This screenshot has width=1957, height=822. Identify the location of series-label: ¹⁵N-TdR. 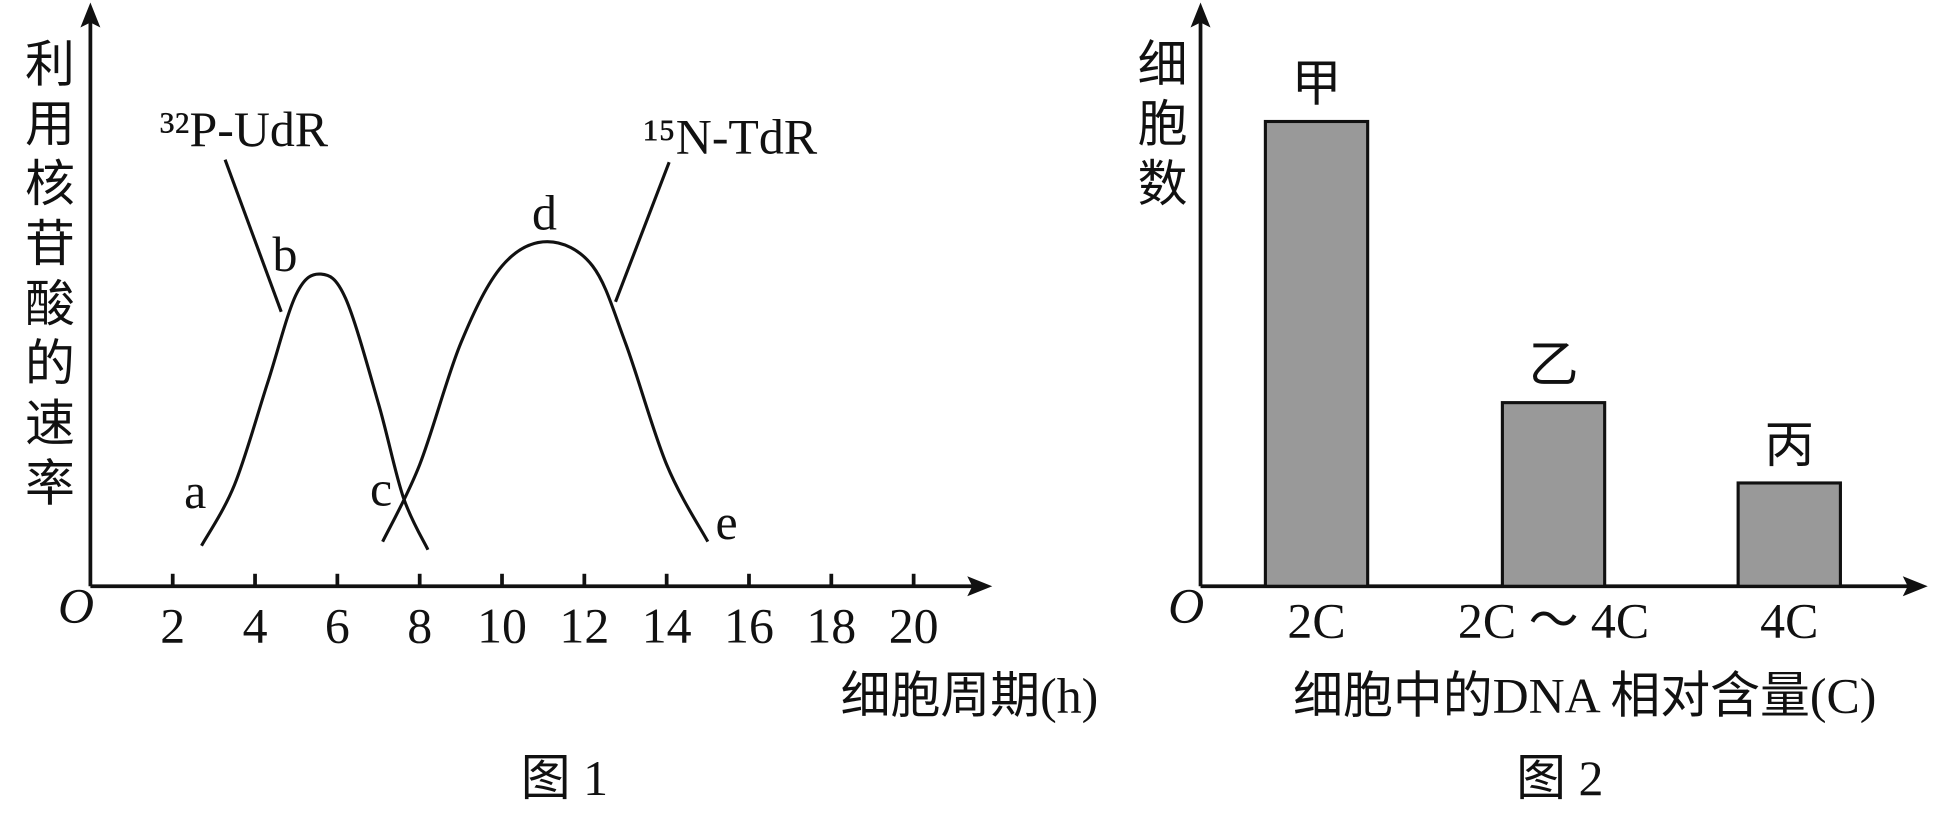
(730, 137).